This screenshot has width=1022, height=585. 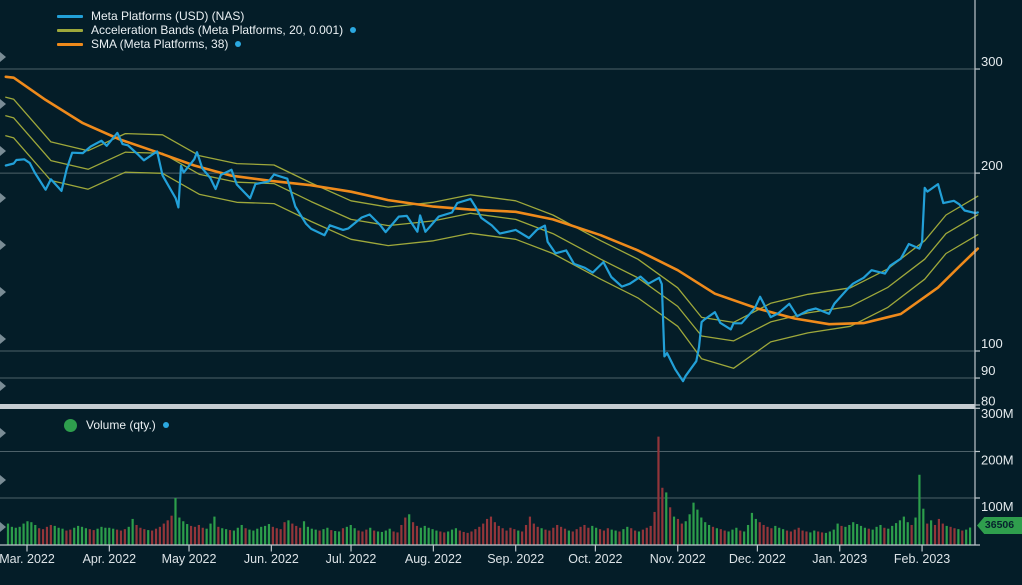 What do you see at coordinates (997, 506) in the screenshot?
I see `volume-axis-label: 100M` at bounding box center [997, 506].